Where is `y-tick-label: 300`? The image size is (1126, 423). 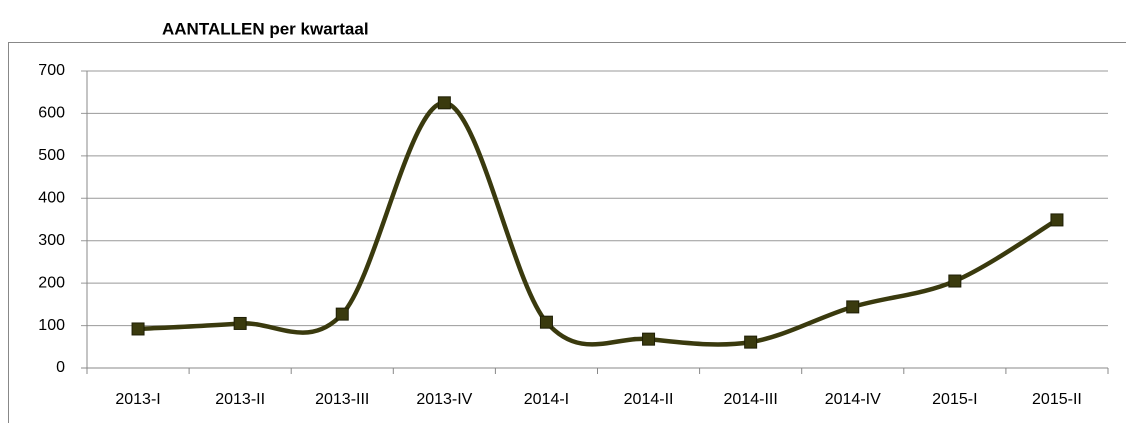
y-tick-label: 300 is located at coordinates (51, 240).